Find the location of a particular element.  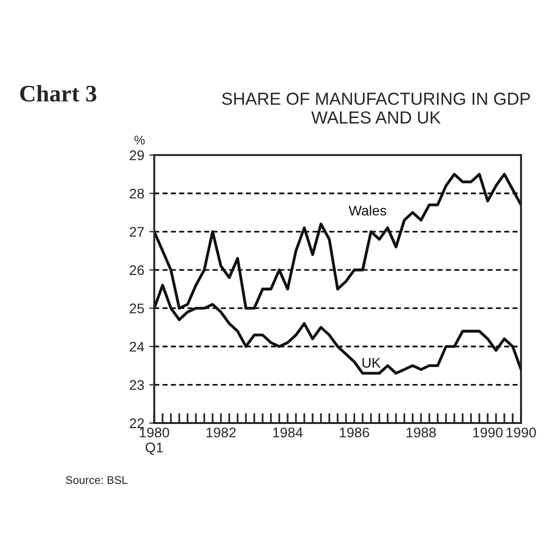

y-axis-title: % is located at coordinates (139, 140).